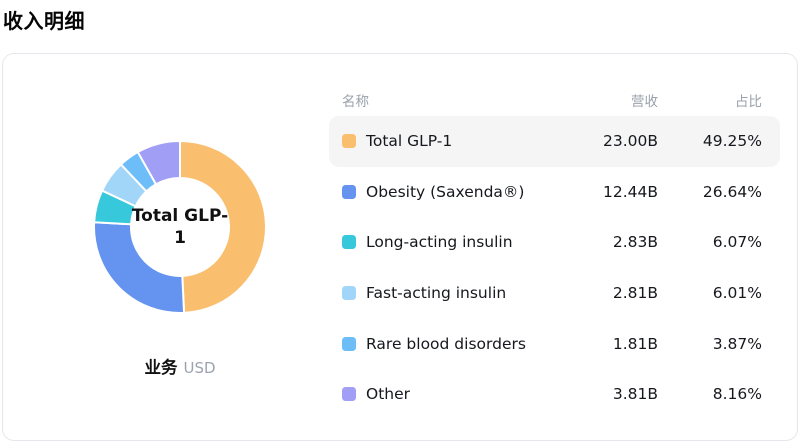  I want to click on row-name: Other, so click(388, 394).